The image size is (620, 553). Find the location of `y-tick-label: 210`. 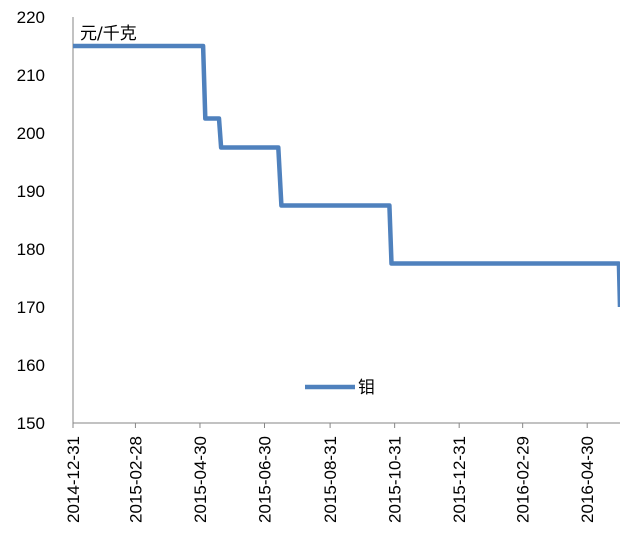

y-tick-label: 210 is located at coordinates (31, 75).